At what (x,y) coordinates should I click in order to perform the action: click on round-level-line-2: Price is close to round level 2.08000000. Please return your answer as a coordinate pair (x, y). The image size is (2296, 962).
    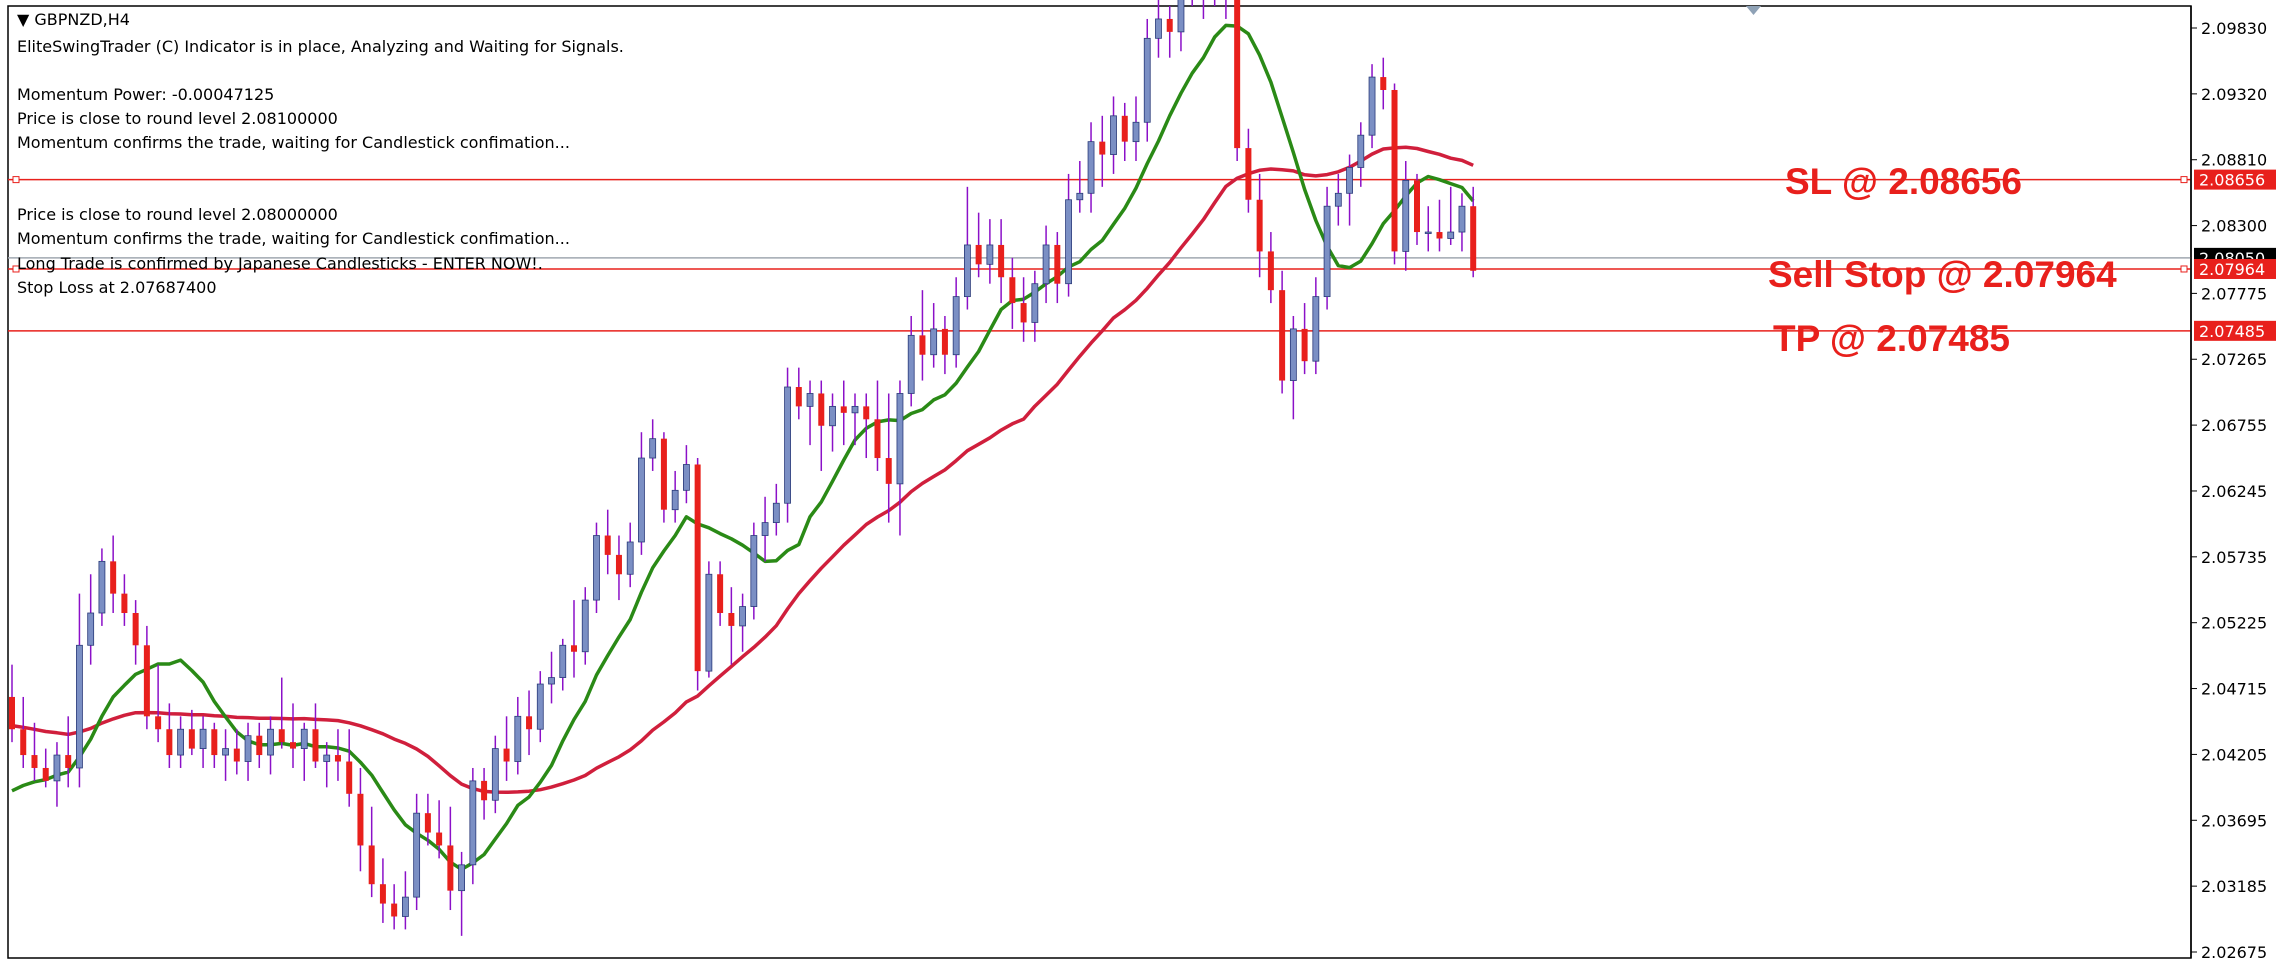
    Looking at the image, I should click on (177, 214).